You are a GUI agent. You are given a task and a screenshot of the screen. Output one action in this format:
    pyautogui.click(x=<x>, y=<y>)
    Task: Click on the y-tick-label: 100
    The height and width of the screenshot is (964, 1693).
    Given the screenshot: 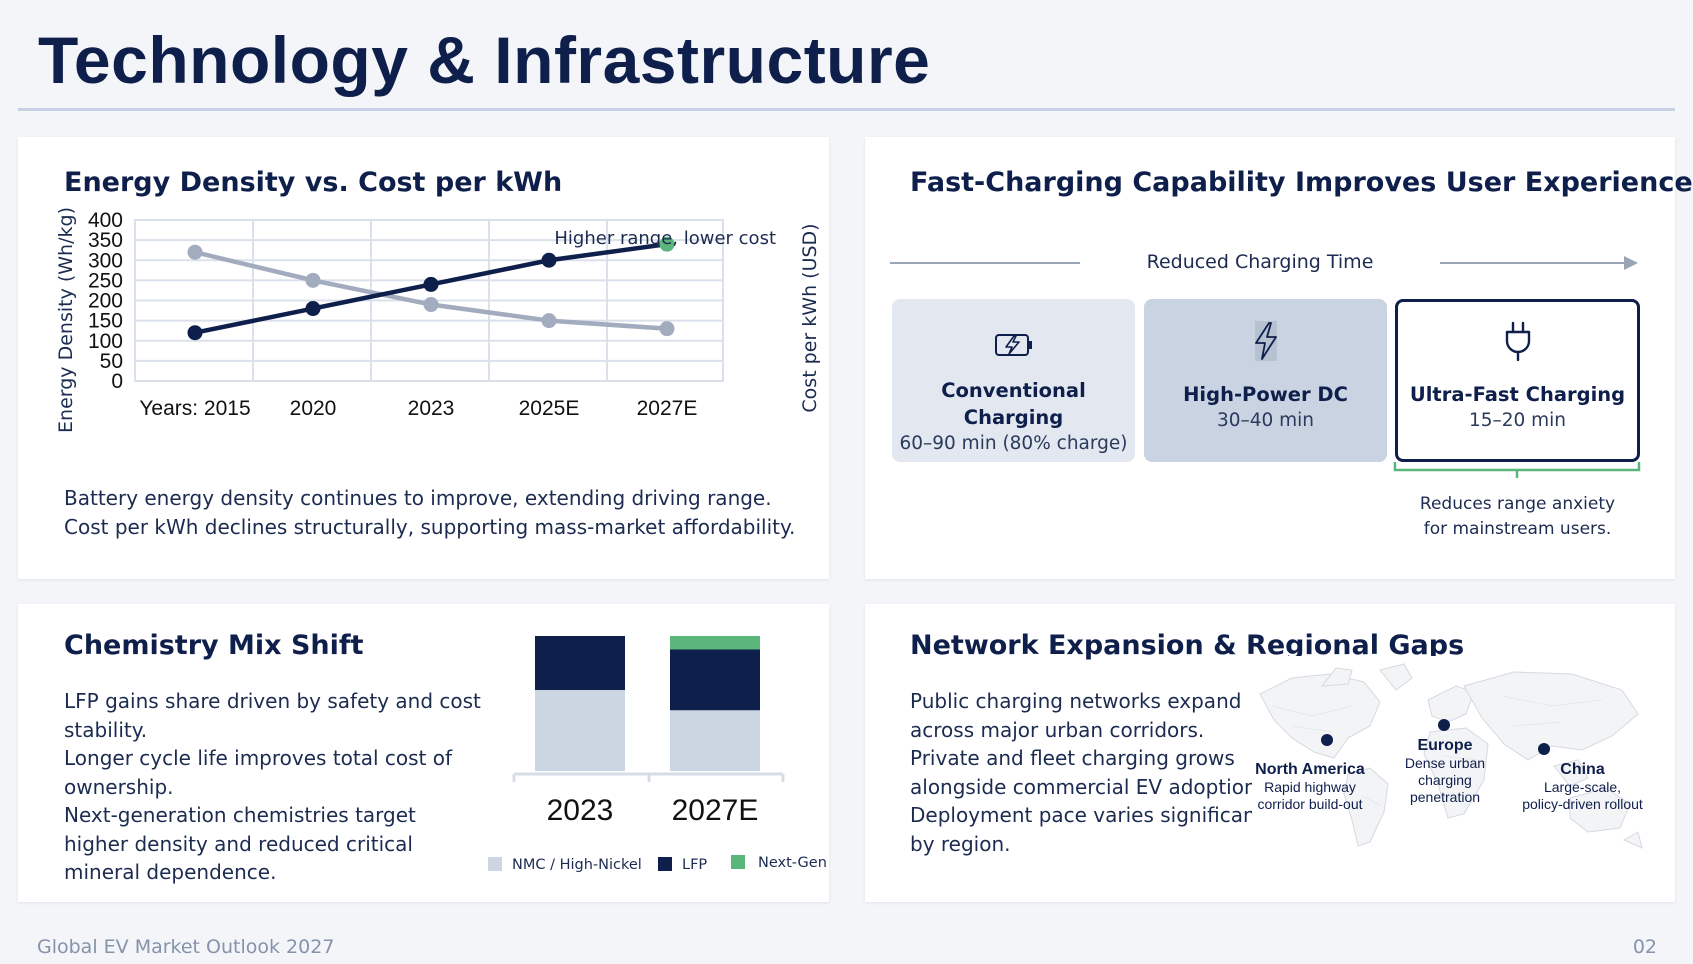 What is the action you would take?
    pyautogui.click(x=105, y=341)
    